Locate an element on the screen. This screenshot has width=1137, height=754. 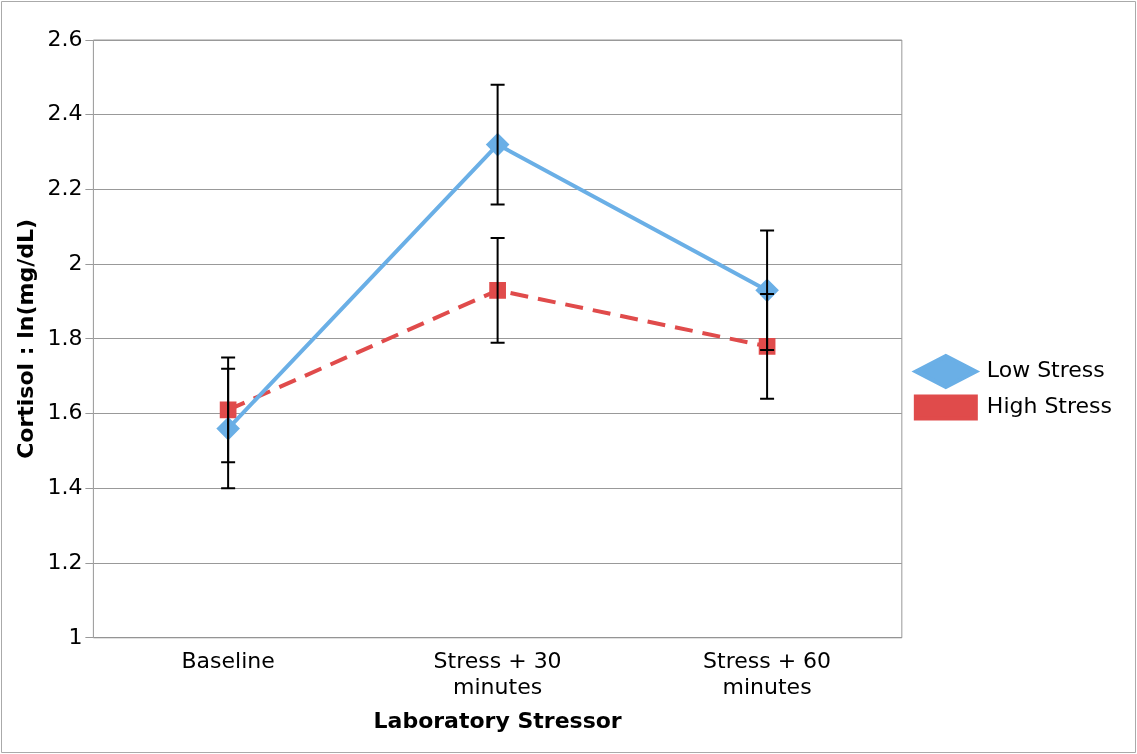
legend-label: High Stress is located at coordinates (1049, 406).